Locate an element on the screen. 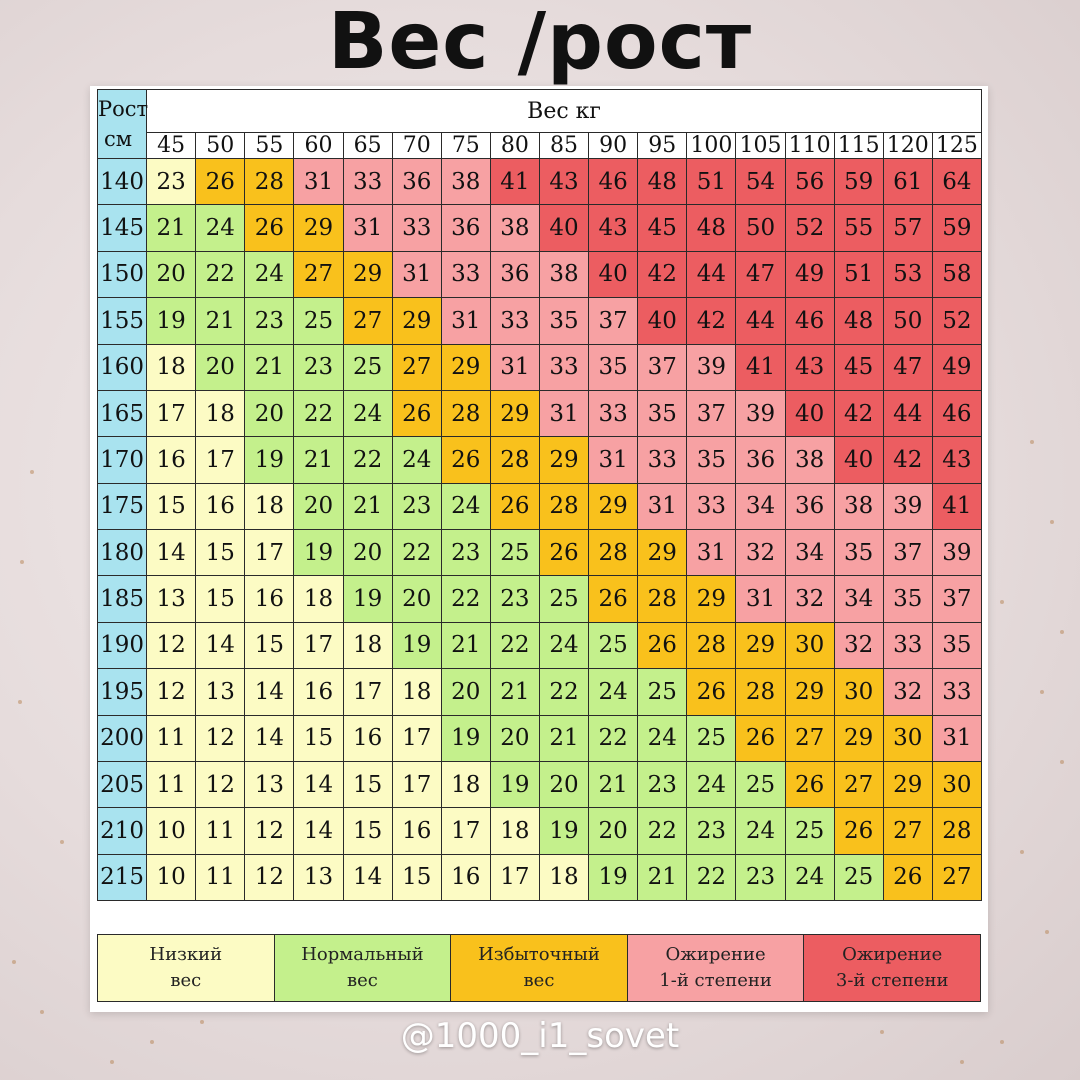 The height and width of the screenshot is (1080, 1080). bmi-cell: 10 is located at coordinates (171, 831).